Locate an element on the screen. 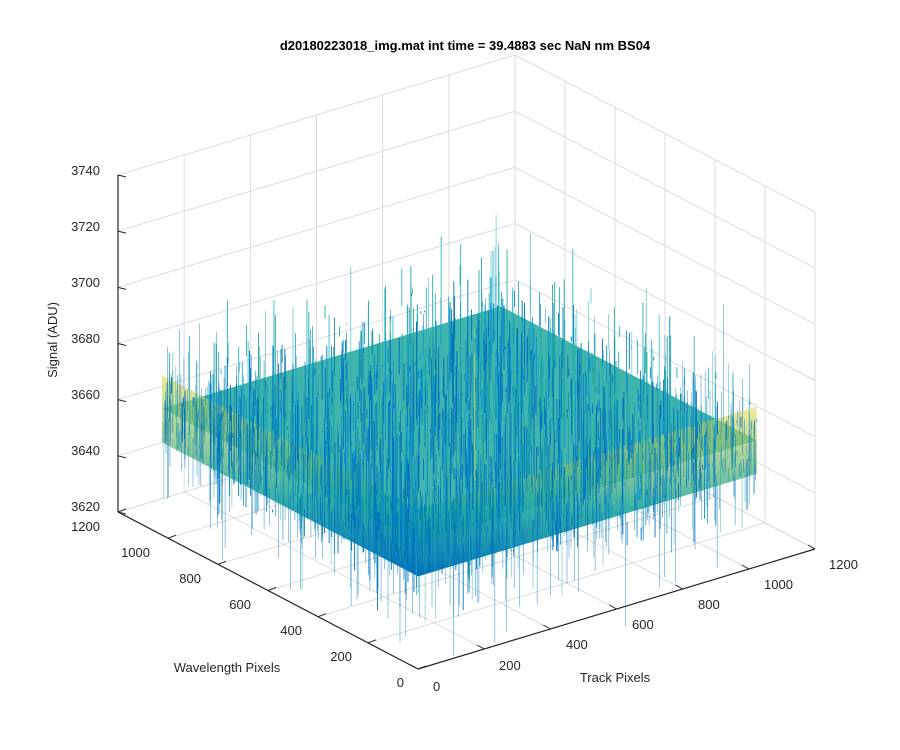  z-tick-label: 3740 is located at coordinates (85, 170).